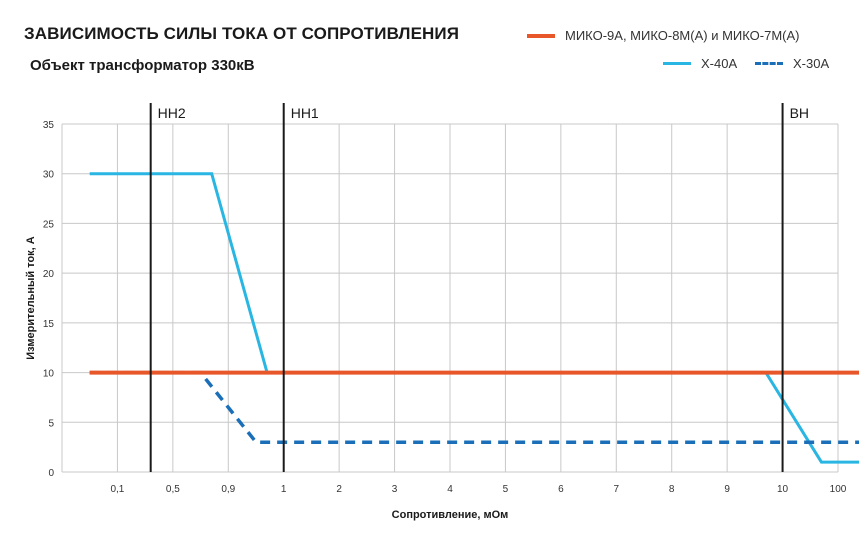 The image size is (859, 537). What do you see at coordinates (49, 374) in the screenshot?
I see `y-tick-label: 10` at bounding box center [49, 374].